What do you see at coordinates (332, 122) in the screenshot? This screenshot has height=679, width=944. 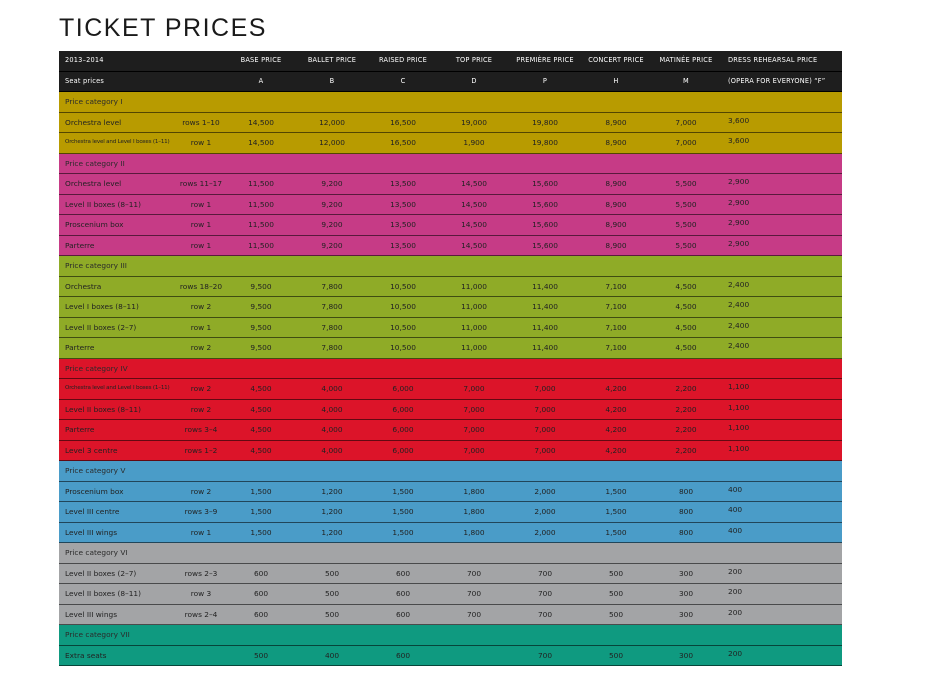 I see `price-cell: 12,000` at bounding box center [332, 122].